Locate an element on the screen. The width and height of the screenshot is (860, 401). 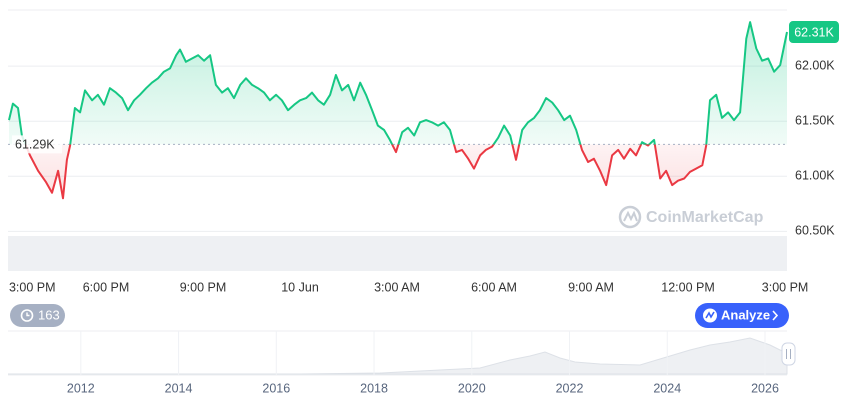
x-tick-label: 6:00 PM is located at coordinates (106, 287).